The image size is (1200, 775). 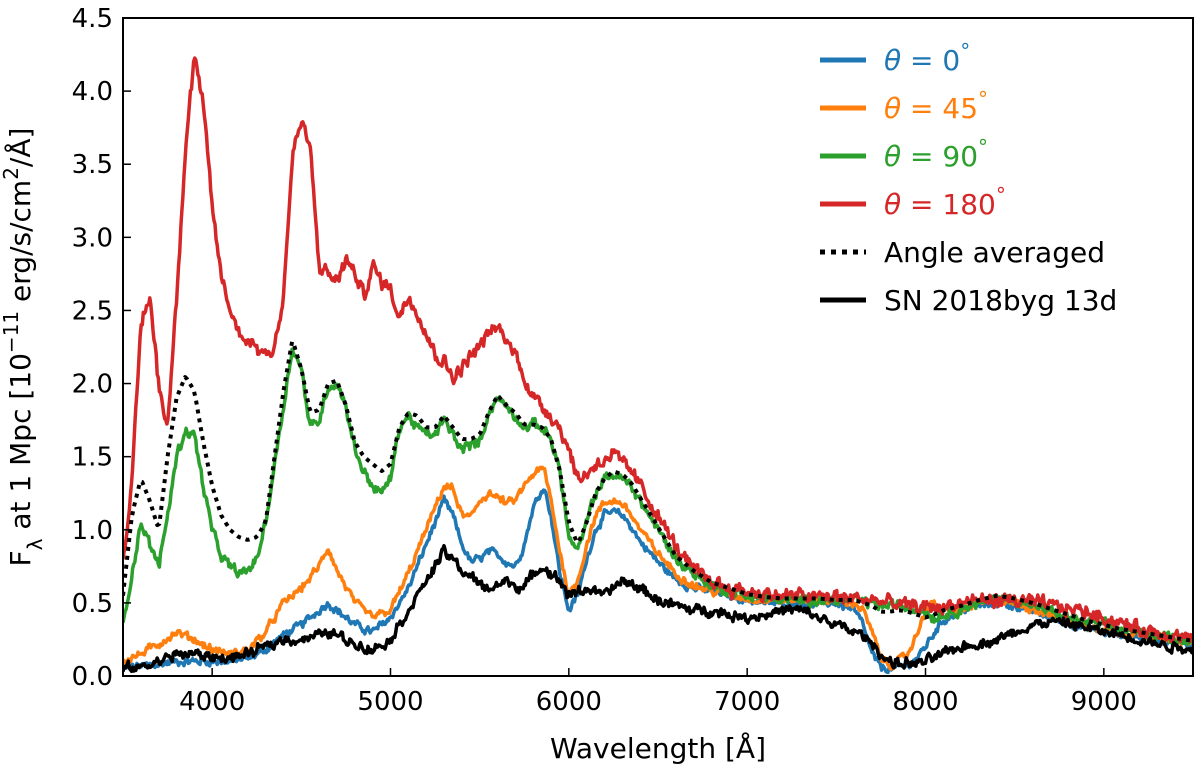 I want to click on y-axis-label: Fλ at 1 Mpc [10−11 erg/s/cm2/Å], so click(x=23, y=347).